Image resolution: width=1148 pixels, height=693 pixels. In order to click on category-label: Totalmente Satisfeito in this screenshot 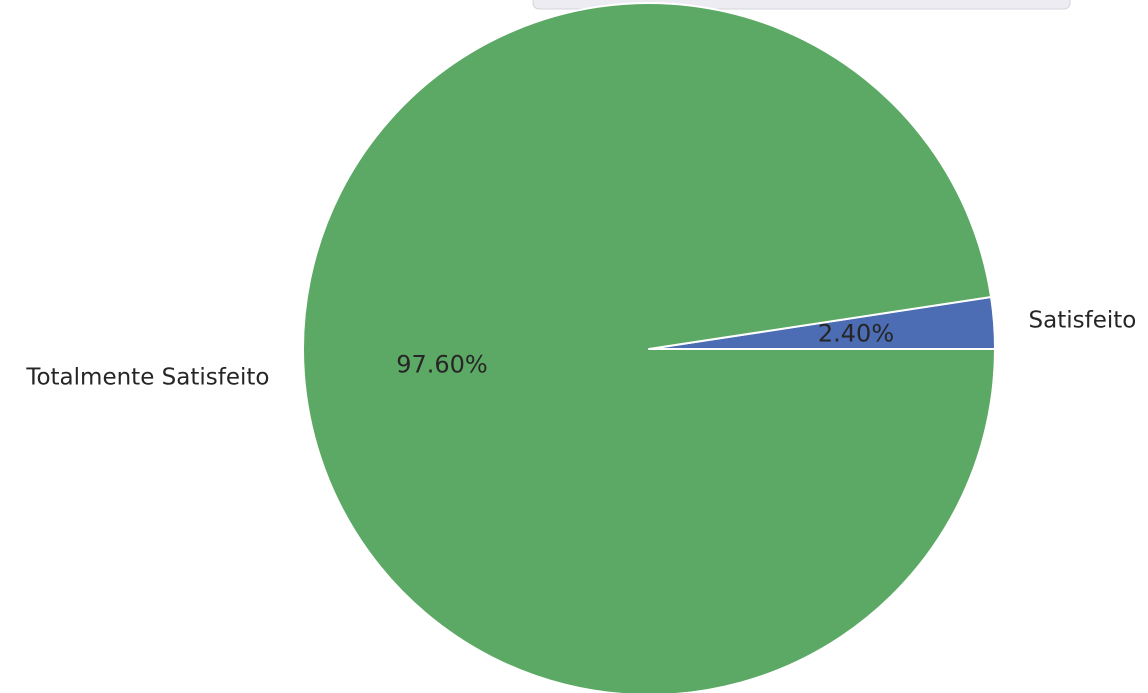, I will do `click(147, 378)`.